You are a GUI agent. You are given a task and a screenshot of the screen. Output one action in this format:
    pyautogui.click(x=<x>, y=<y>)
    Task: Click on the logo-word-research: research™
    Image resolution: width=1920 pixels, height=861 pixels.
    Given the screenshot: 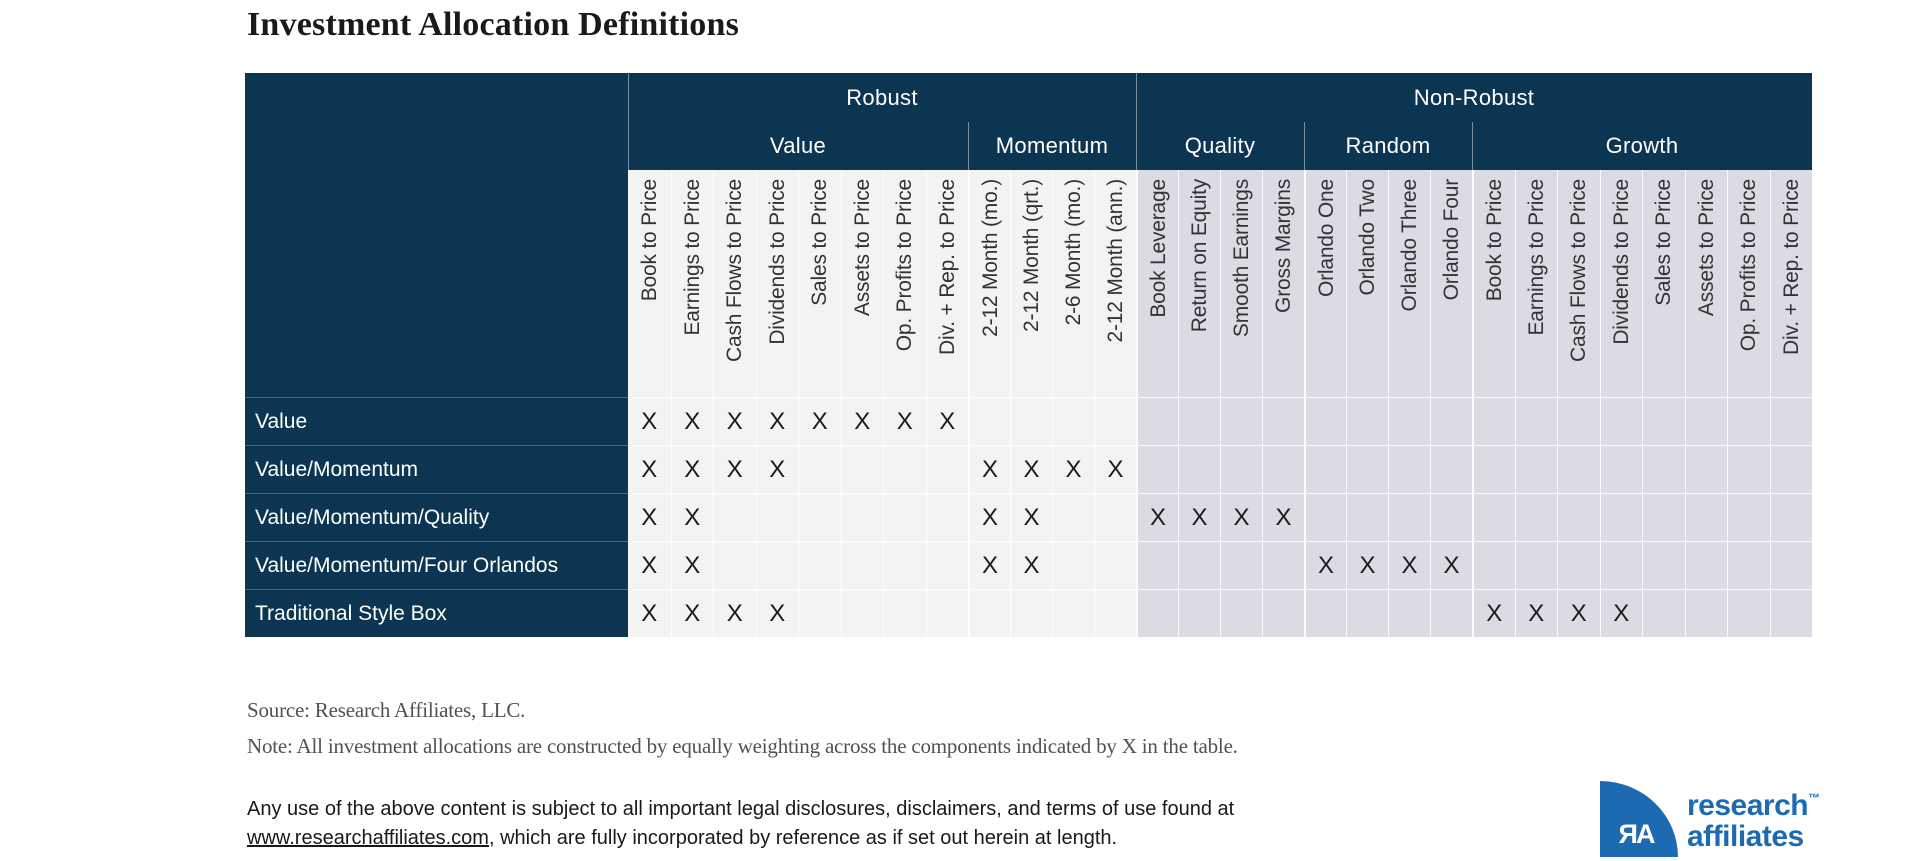 What is the action you would take?
    pyautogui.click(x=1754, y=805)
    